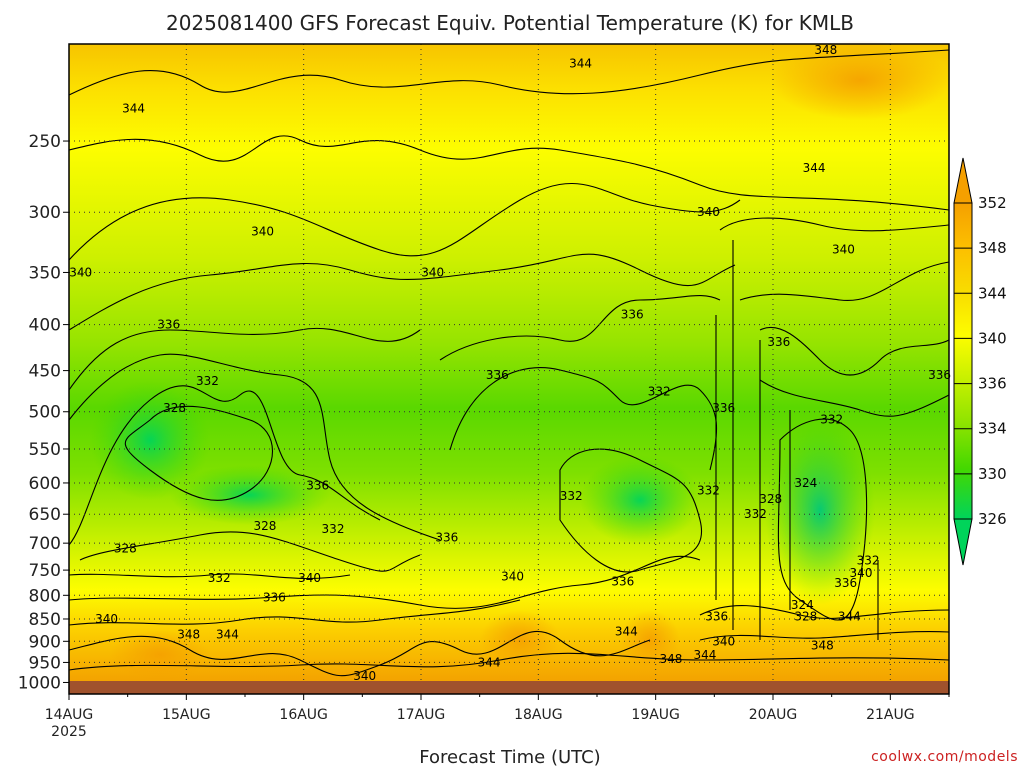 This screenshot has width=1024, height=768. I want to click on y-tick-label: 750, so click(45, 571).